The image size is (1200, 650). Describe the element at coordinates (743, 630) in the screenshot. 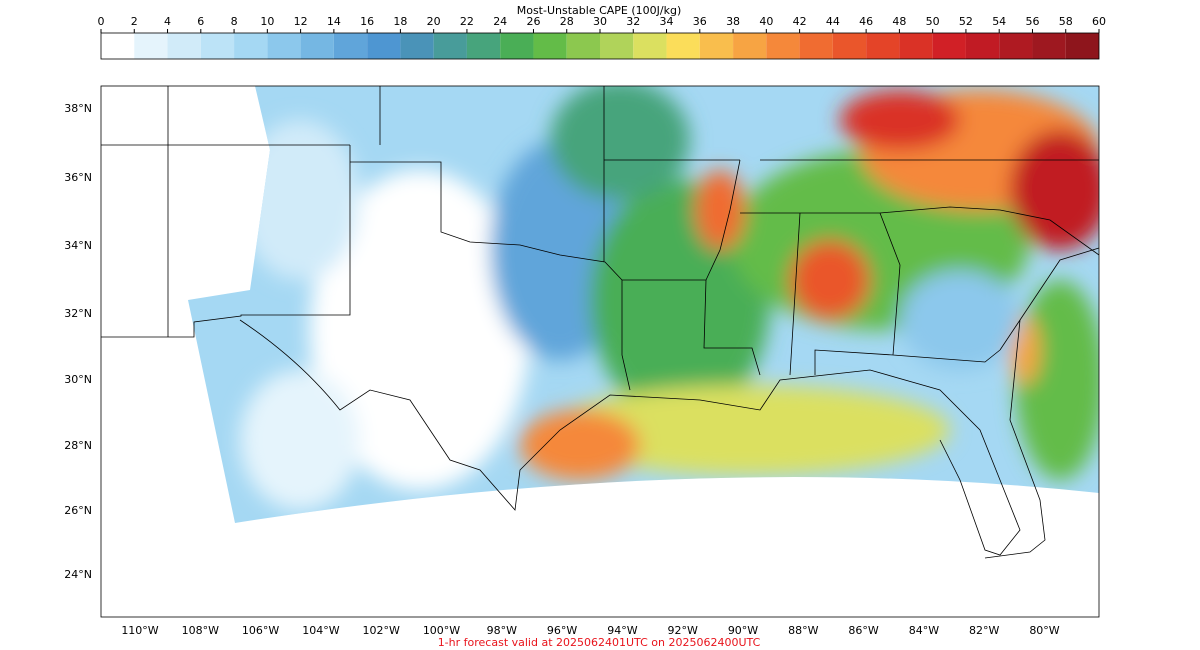

I see `longitude-label: 90°W` at that location.